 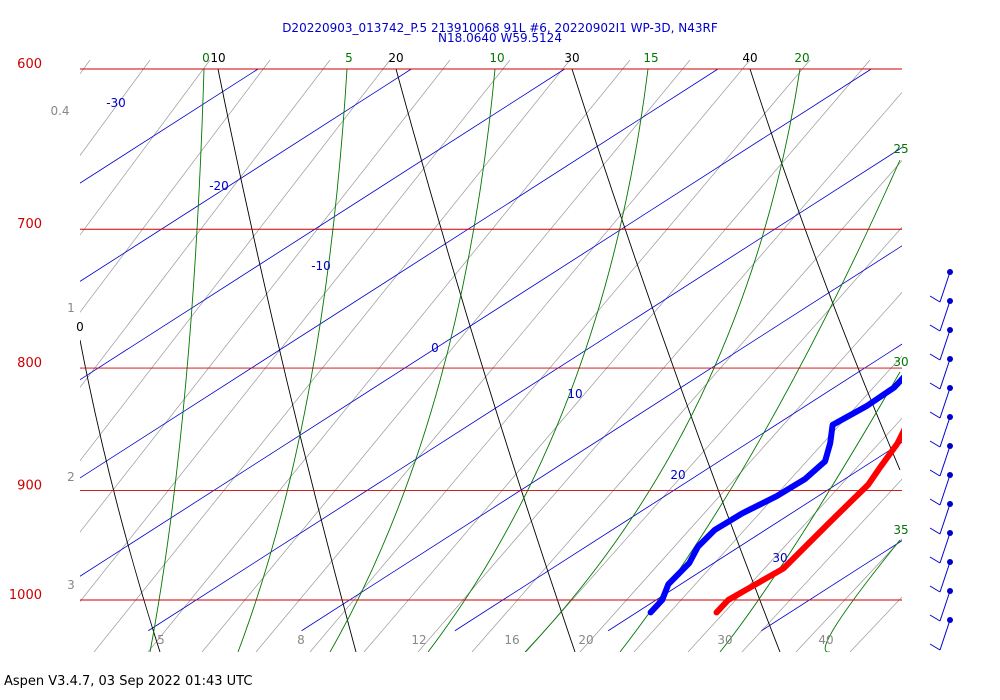 What do you see at coordinates (724, 640) in the screenshot?
I see `mixing-ratio-label: 30` at bounding box center [724, 640].